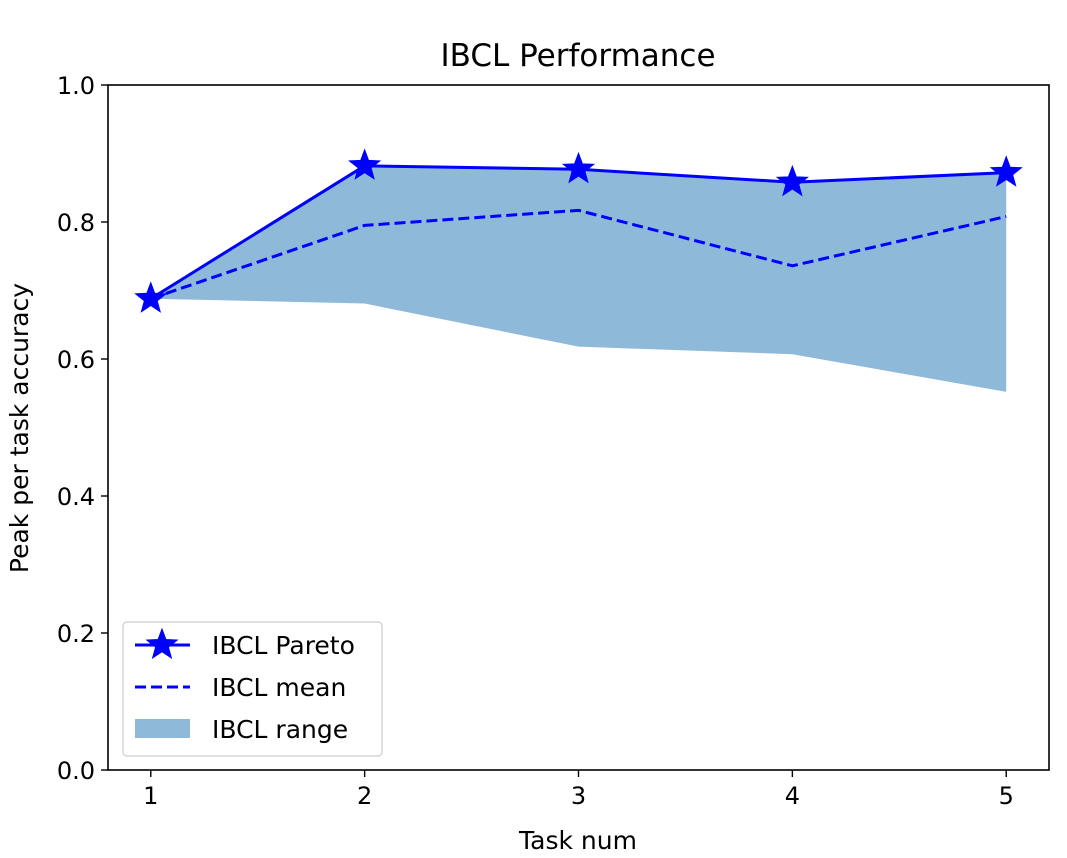 This screenshot has width=1067, height=858. Describe the element at coordinates (283, 645) in the screenshot. I see `legend-label-pareto: IBCL Pareto` at that location.